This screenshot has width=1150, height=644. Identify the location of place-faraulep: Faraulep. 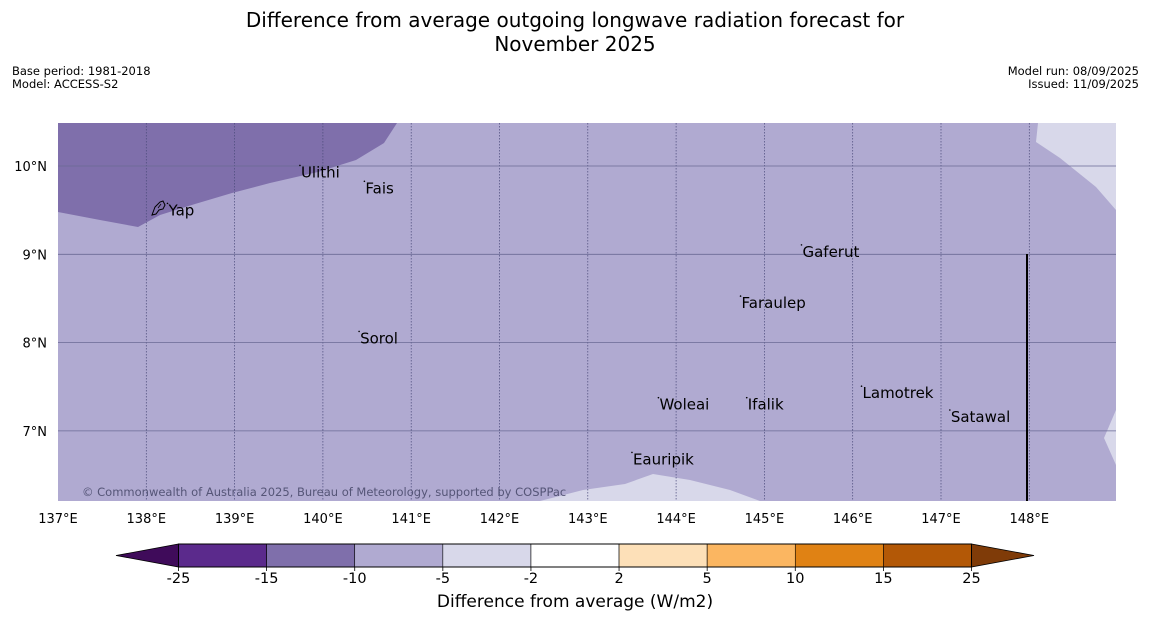
(772, 303).